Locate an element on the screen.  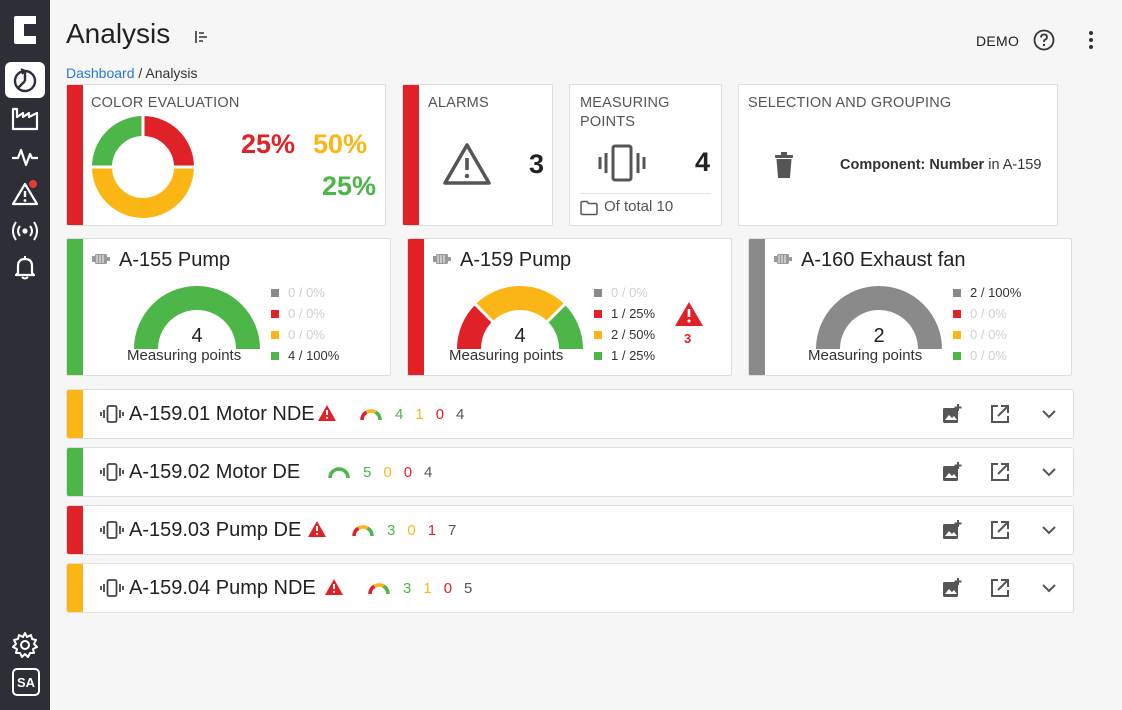
warning-icon is located at coordinates (25, 194).